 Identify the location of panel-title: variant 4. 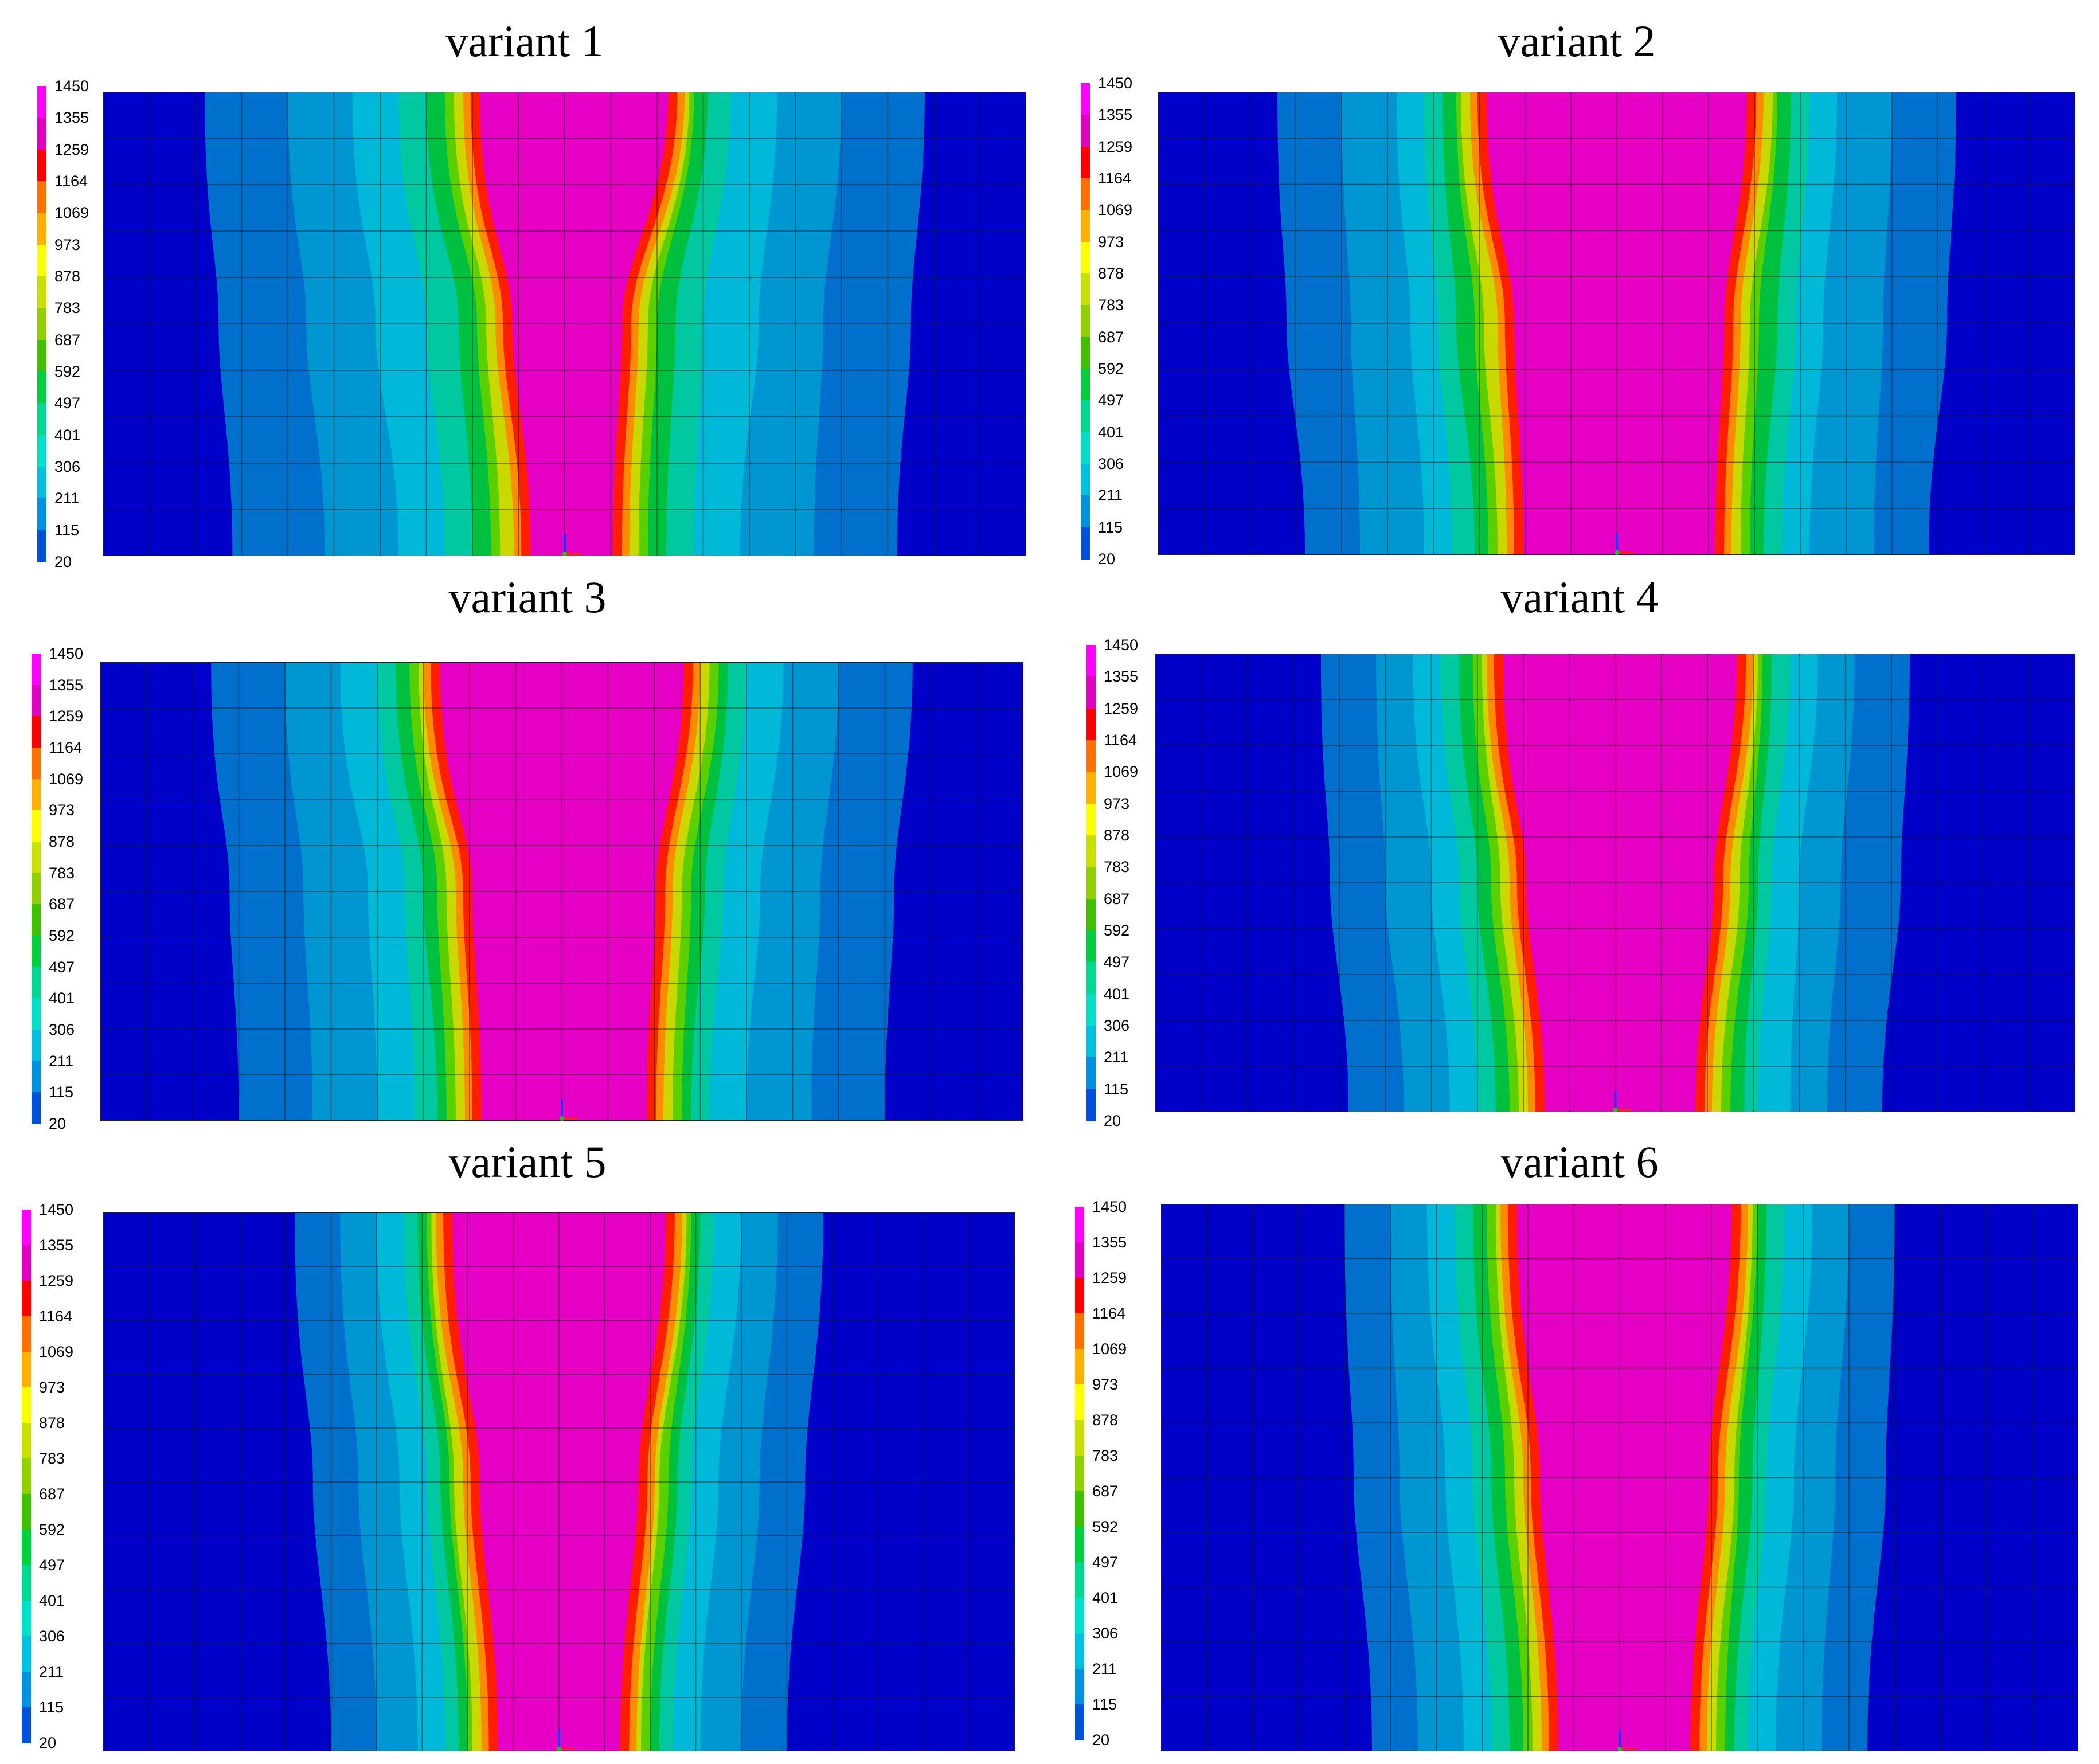
(1579, 597).